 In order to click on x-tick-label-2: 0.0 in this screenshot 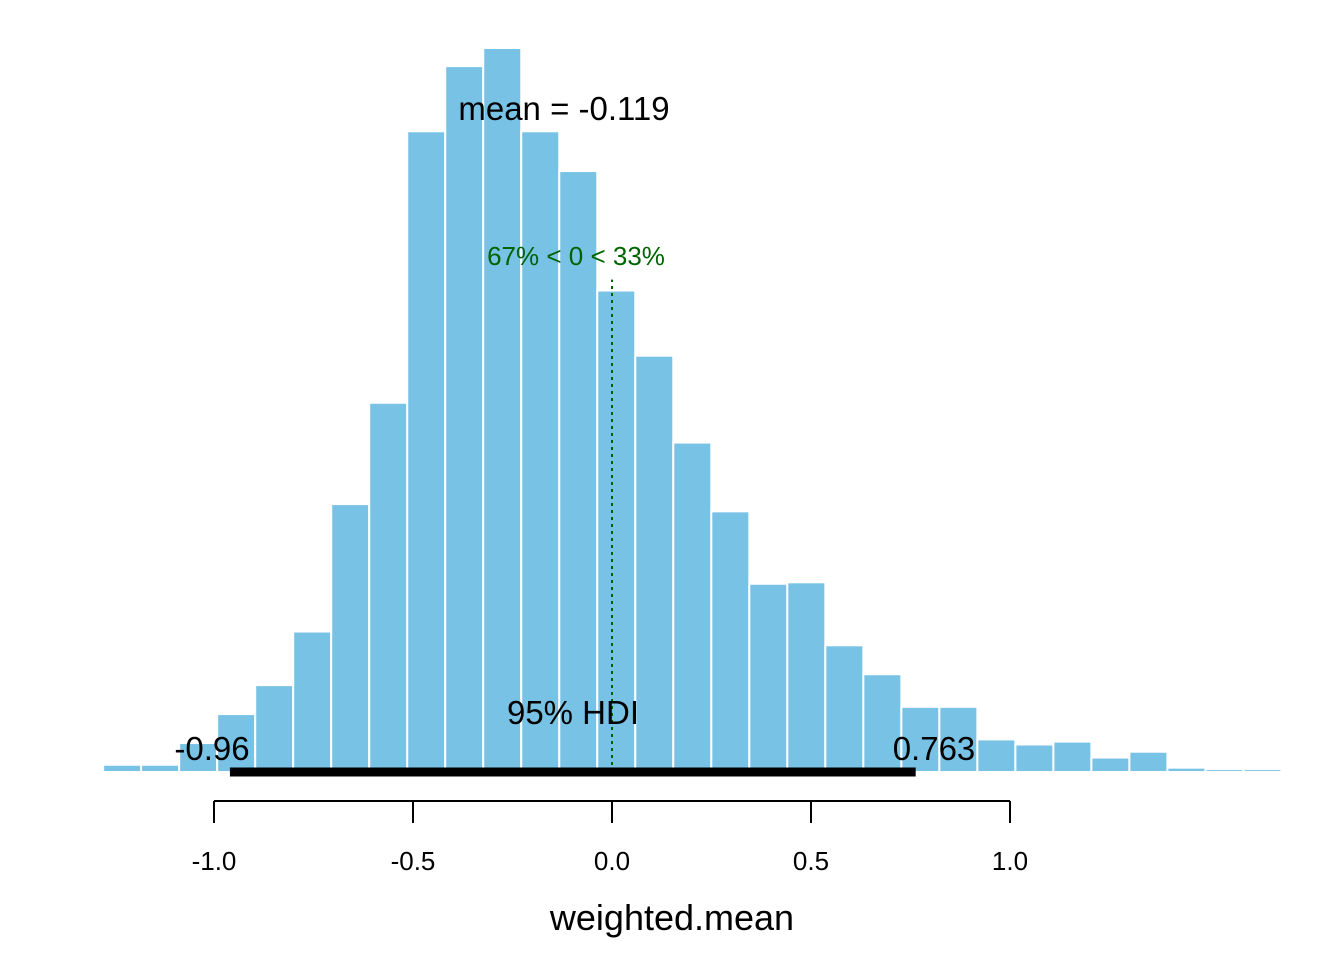, I will do `click(612, 861)`.